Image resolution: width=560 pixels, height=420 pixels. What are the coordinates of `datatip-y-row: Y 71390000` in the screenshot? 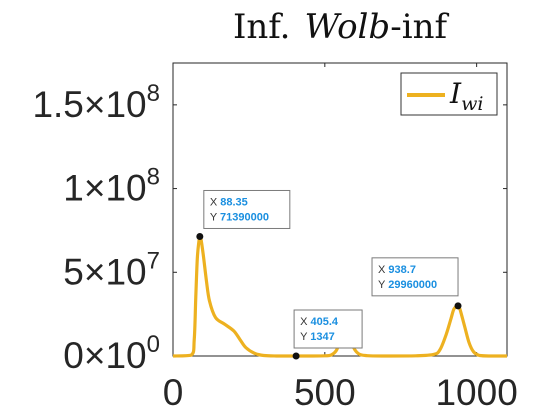 It's located at (239, 217).